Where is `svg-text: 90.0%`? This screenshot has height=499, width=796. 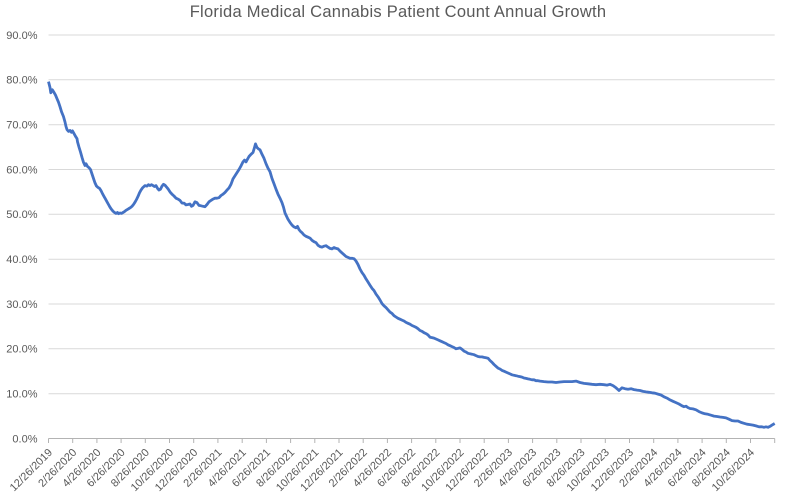
svg-text: 90.0% is located at coordinates (21, 36).